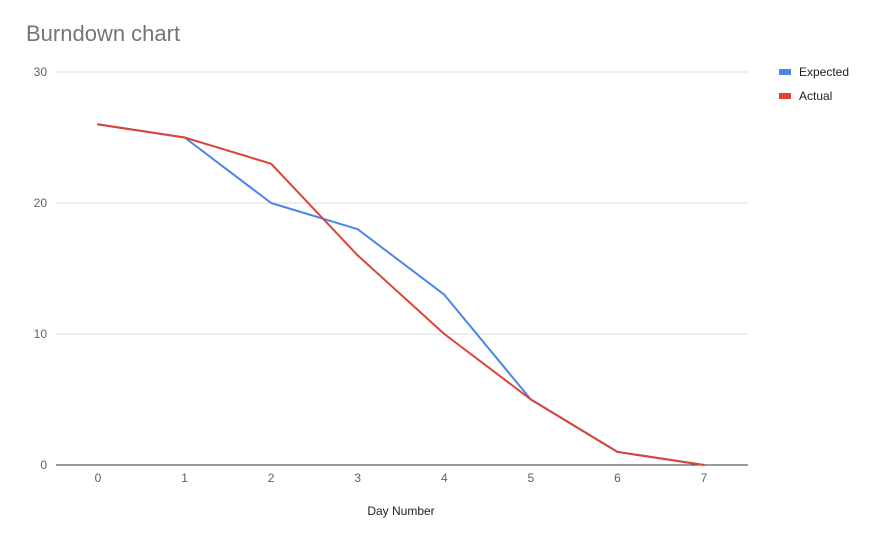 This screenshot has height=541, width=877. What do you see at coordinates (41, 334) in the screenshot?
I see `y-tick-label-10: 10` at bounding box center [41, 334].